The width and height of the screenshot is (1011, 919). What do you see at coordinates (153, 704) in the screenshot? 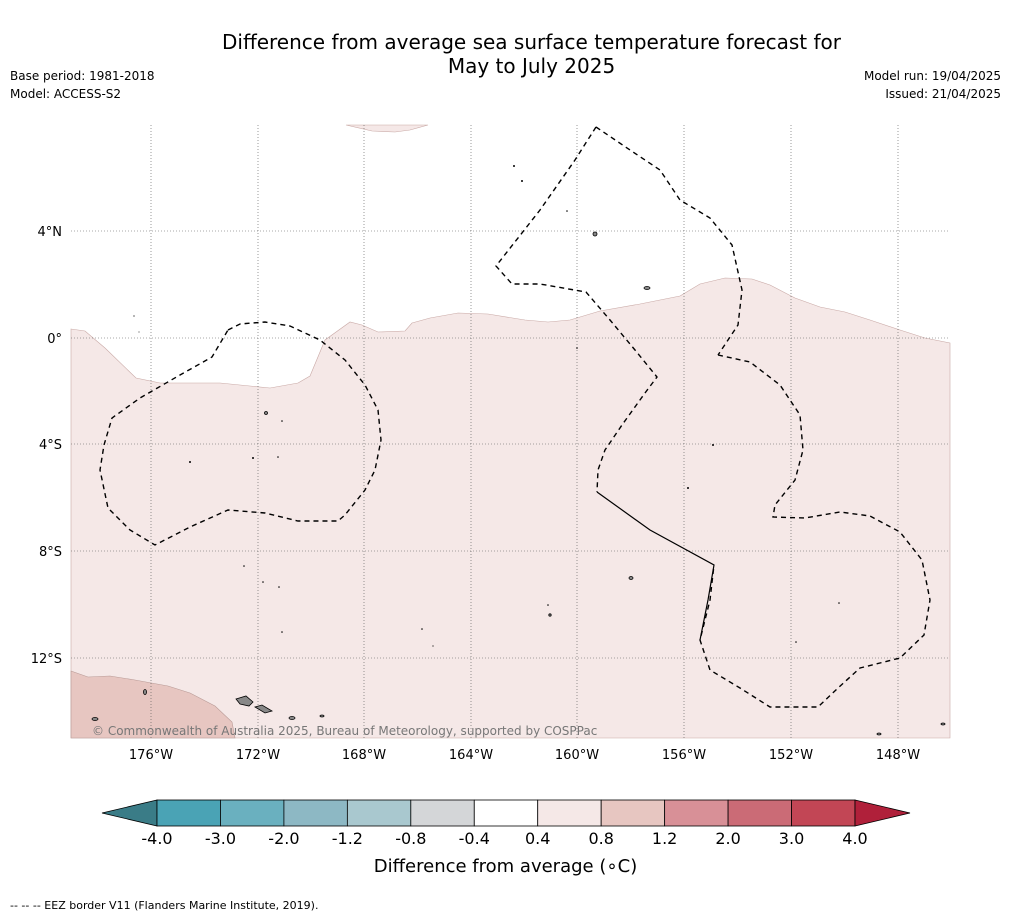
I see `anomaly-region-0.8-1.2` at bounding box center [153, 704].